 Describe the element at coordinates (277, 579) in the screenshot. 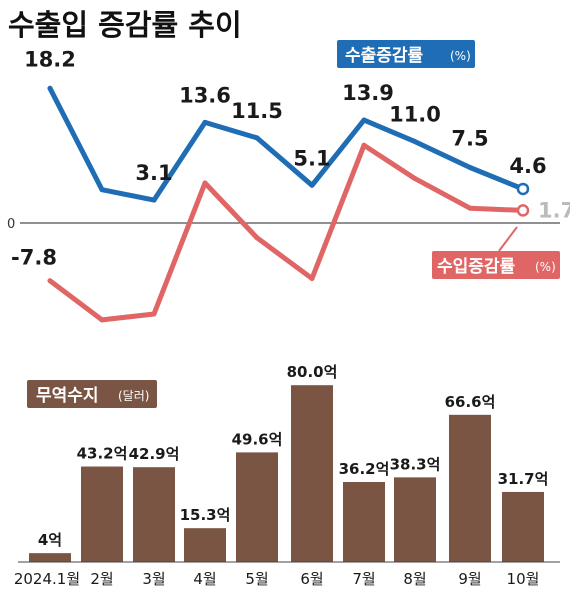

I see `x-axis-ticks: 2024.1월 2월 3월 4월 5월 6월 7월 8월 9월 10월` at that location.